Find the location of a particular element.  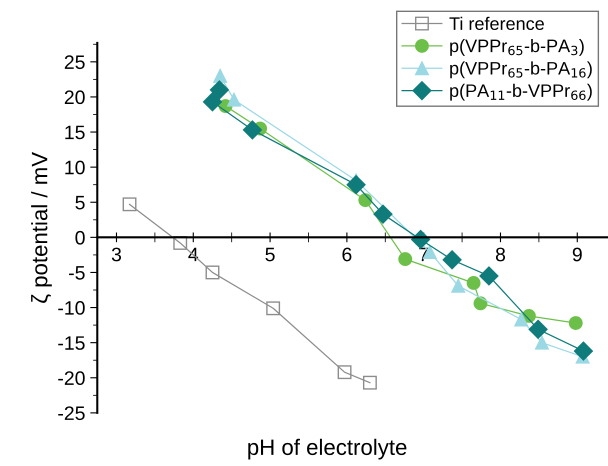

y-tick-label: 0 is located at coordinates (80, 237).